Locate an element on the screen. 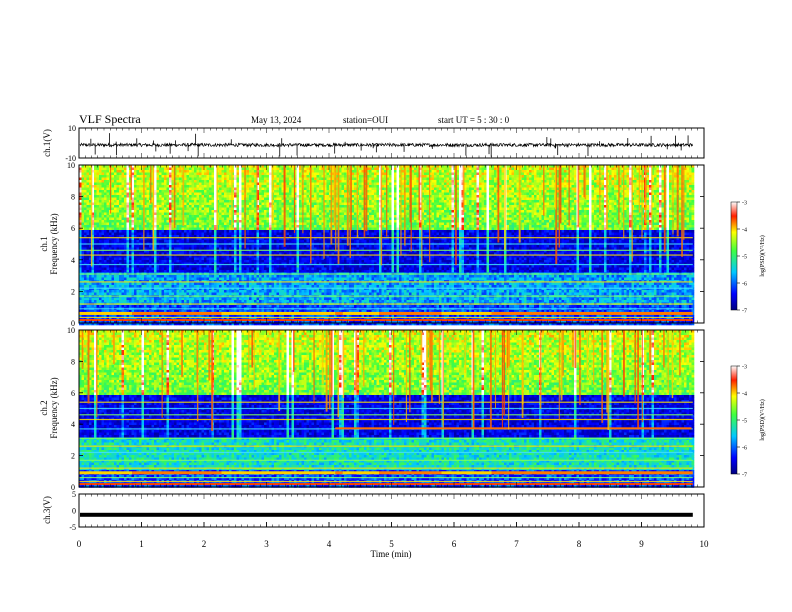  x-tick-label: 10 is located at coordinates (705, 544).